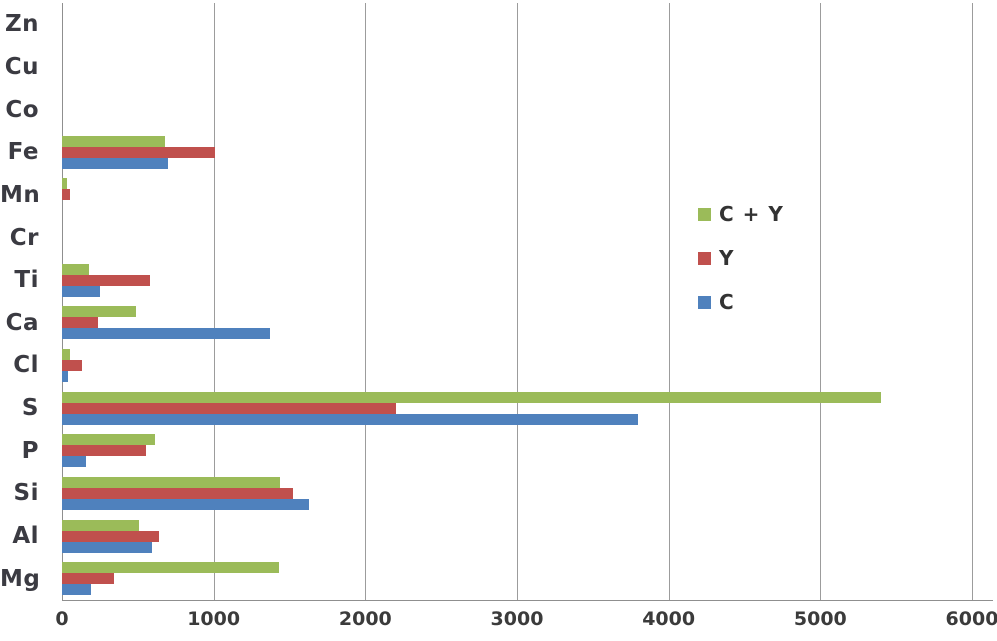 The width and height of the screenshot is (997, 641). I want to click on category-label-co: Co, so click(22, 109).